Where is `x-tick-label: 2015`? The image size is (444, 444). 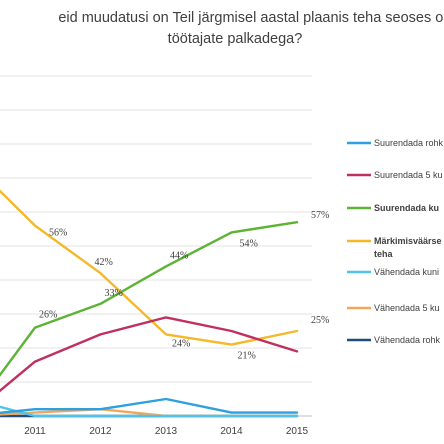
x-tick-label: 2015 is located at coordinates (297, 431).